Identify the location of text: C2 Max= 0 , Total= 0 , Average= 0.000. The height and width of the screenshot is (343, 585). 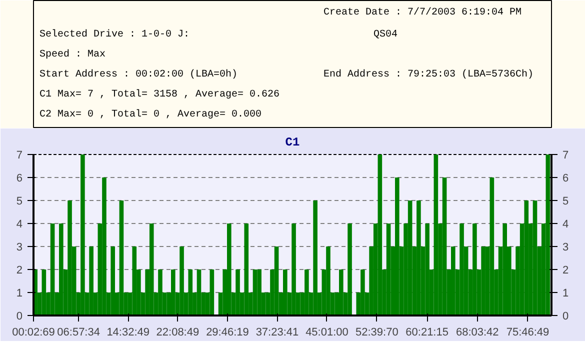
(151, 114).